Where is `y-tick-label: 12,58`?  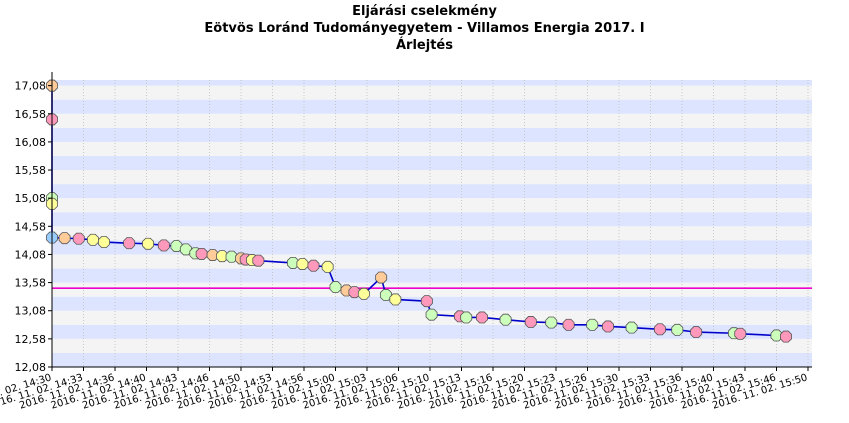
y-tick-label: 12,58 is located at coordinates (31, 339).